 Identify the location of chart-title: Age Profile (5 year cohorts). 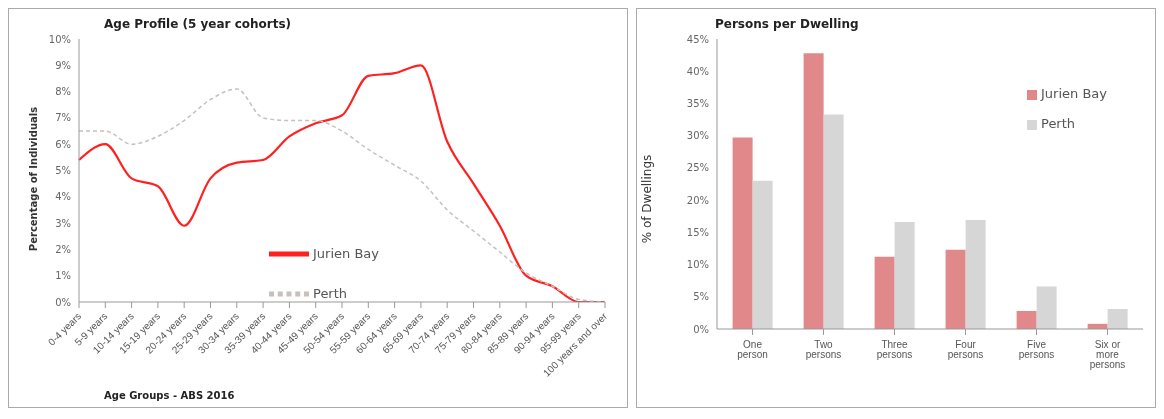
(198, 24).